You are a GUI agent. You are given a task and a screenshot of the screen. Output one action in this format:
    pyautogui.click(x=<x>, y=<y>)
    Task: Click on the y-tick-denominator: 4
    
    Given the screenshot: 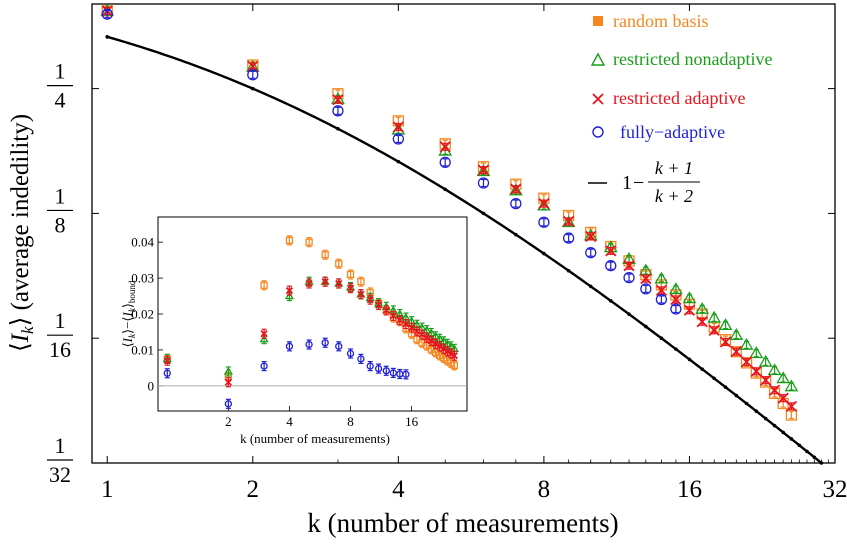 What is the action you would take?
    pyautogui.click(x=60, y=100)
    